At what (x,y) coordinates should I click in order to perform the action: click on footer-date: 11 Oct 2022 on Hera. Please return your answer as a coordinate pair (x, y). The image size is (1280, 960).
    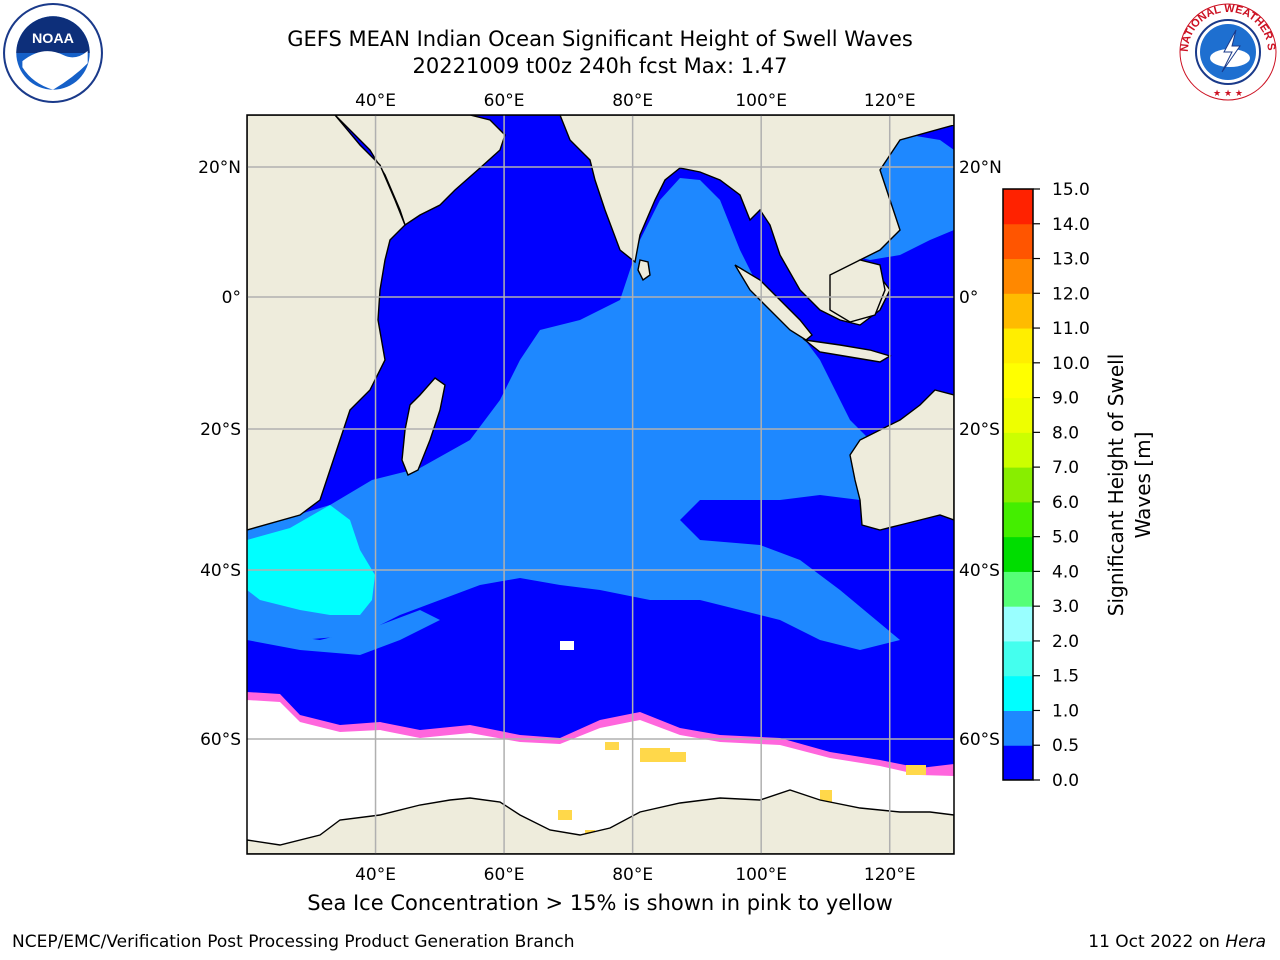
    Looking at the image, I should click on (1177, 942).